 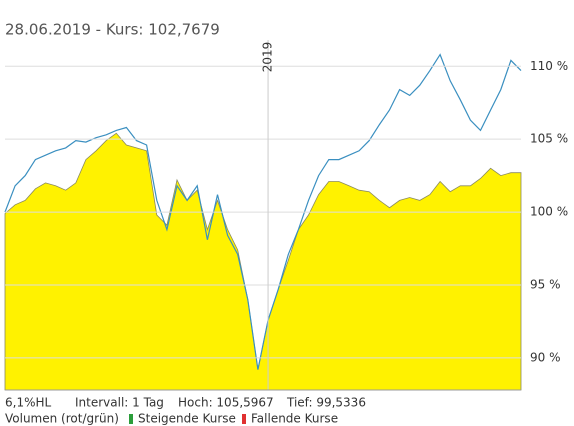 What do you see at coordinates (549, 66) in the screenshot?
I see `y-tick-label: 110 %` at bounding box center [549, 66].